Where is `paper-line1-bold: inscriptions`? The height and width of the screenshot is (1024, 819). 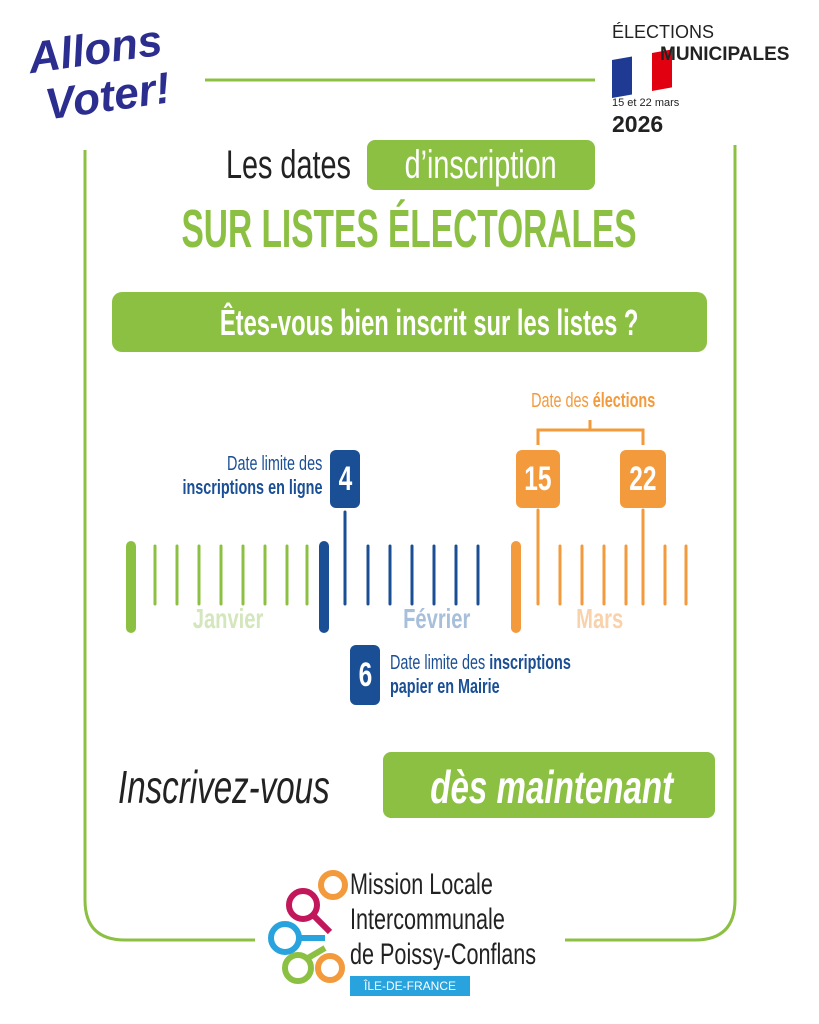
paper-line1-bold: inscriptions is located at coordinates (530, 663).